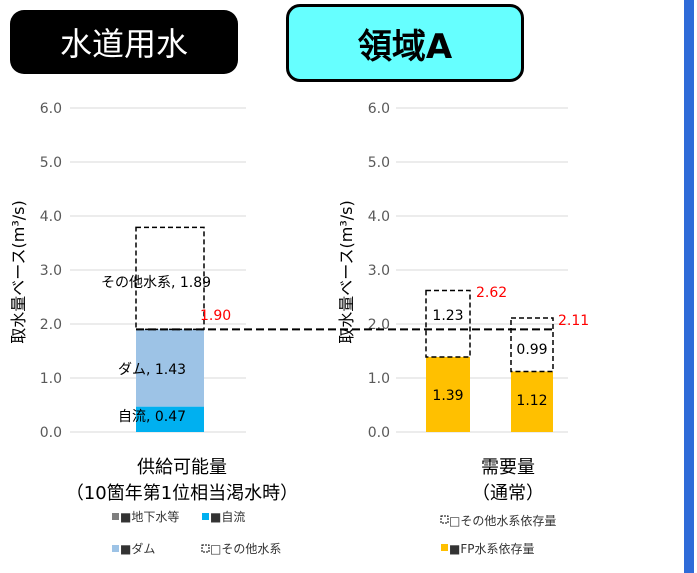  Describe the element at coordinates (405, 43) in the screenshot. I see `badge-region-a: 領域A` at that location.